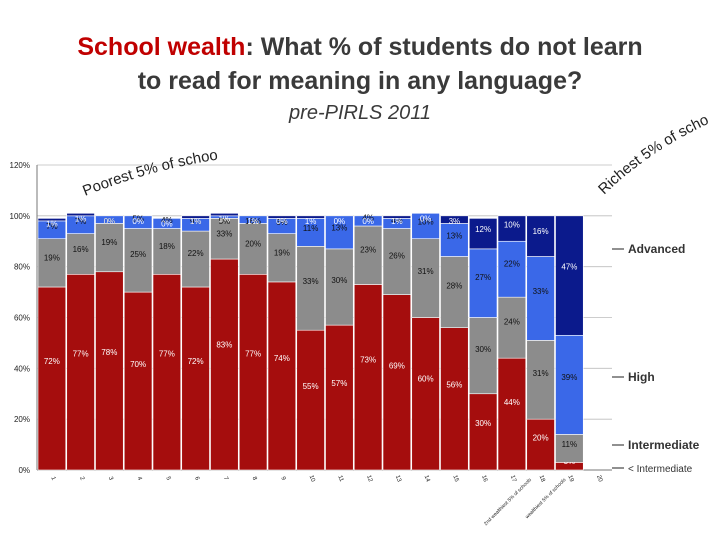  What do you see at coordinates (224, 364) in the screenshot?
I see `bar-segment--intermediate-7` at bounding box center [224, 364].